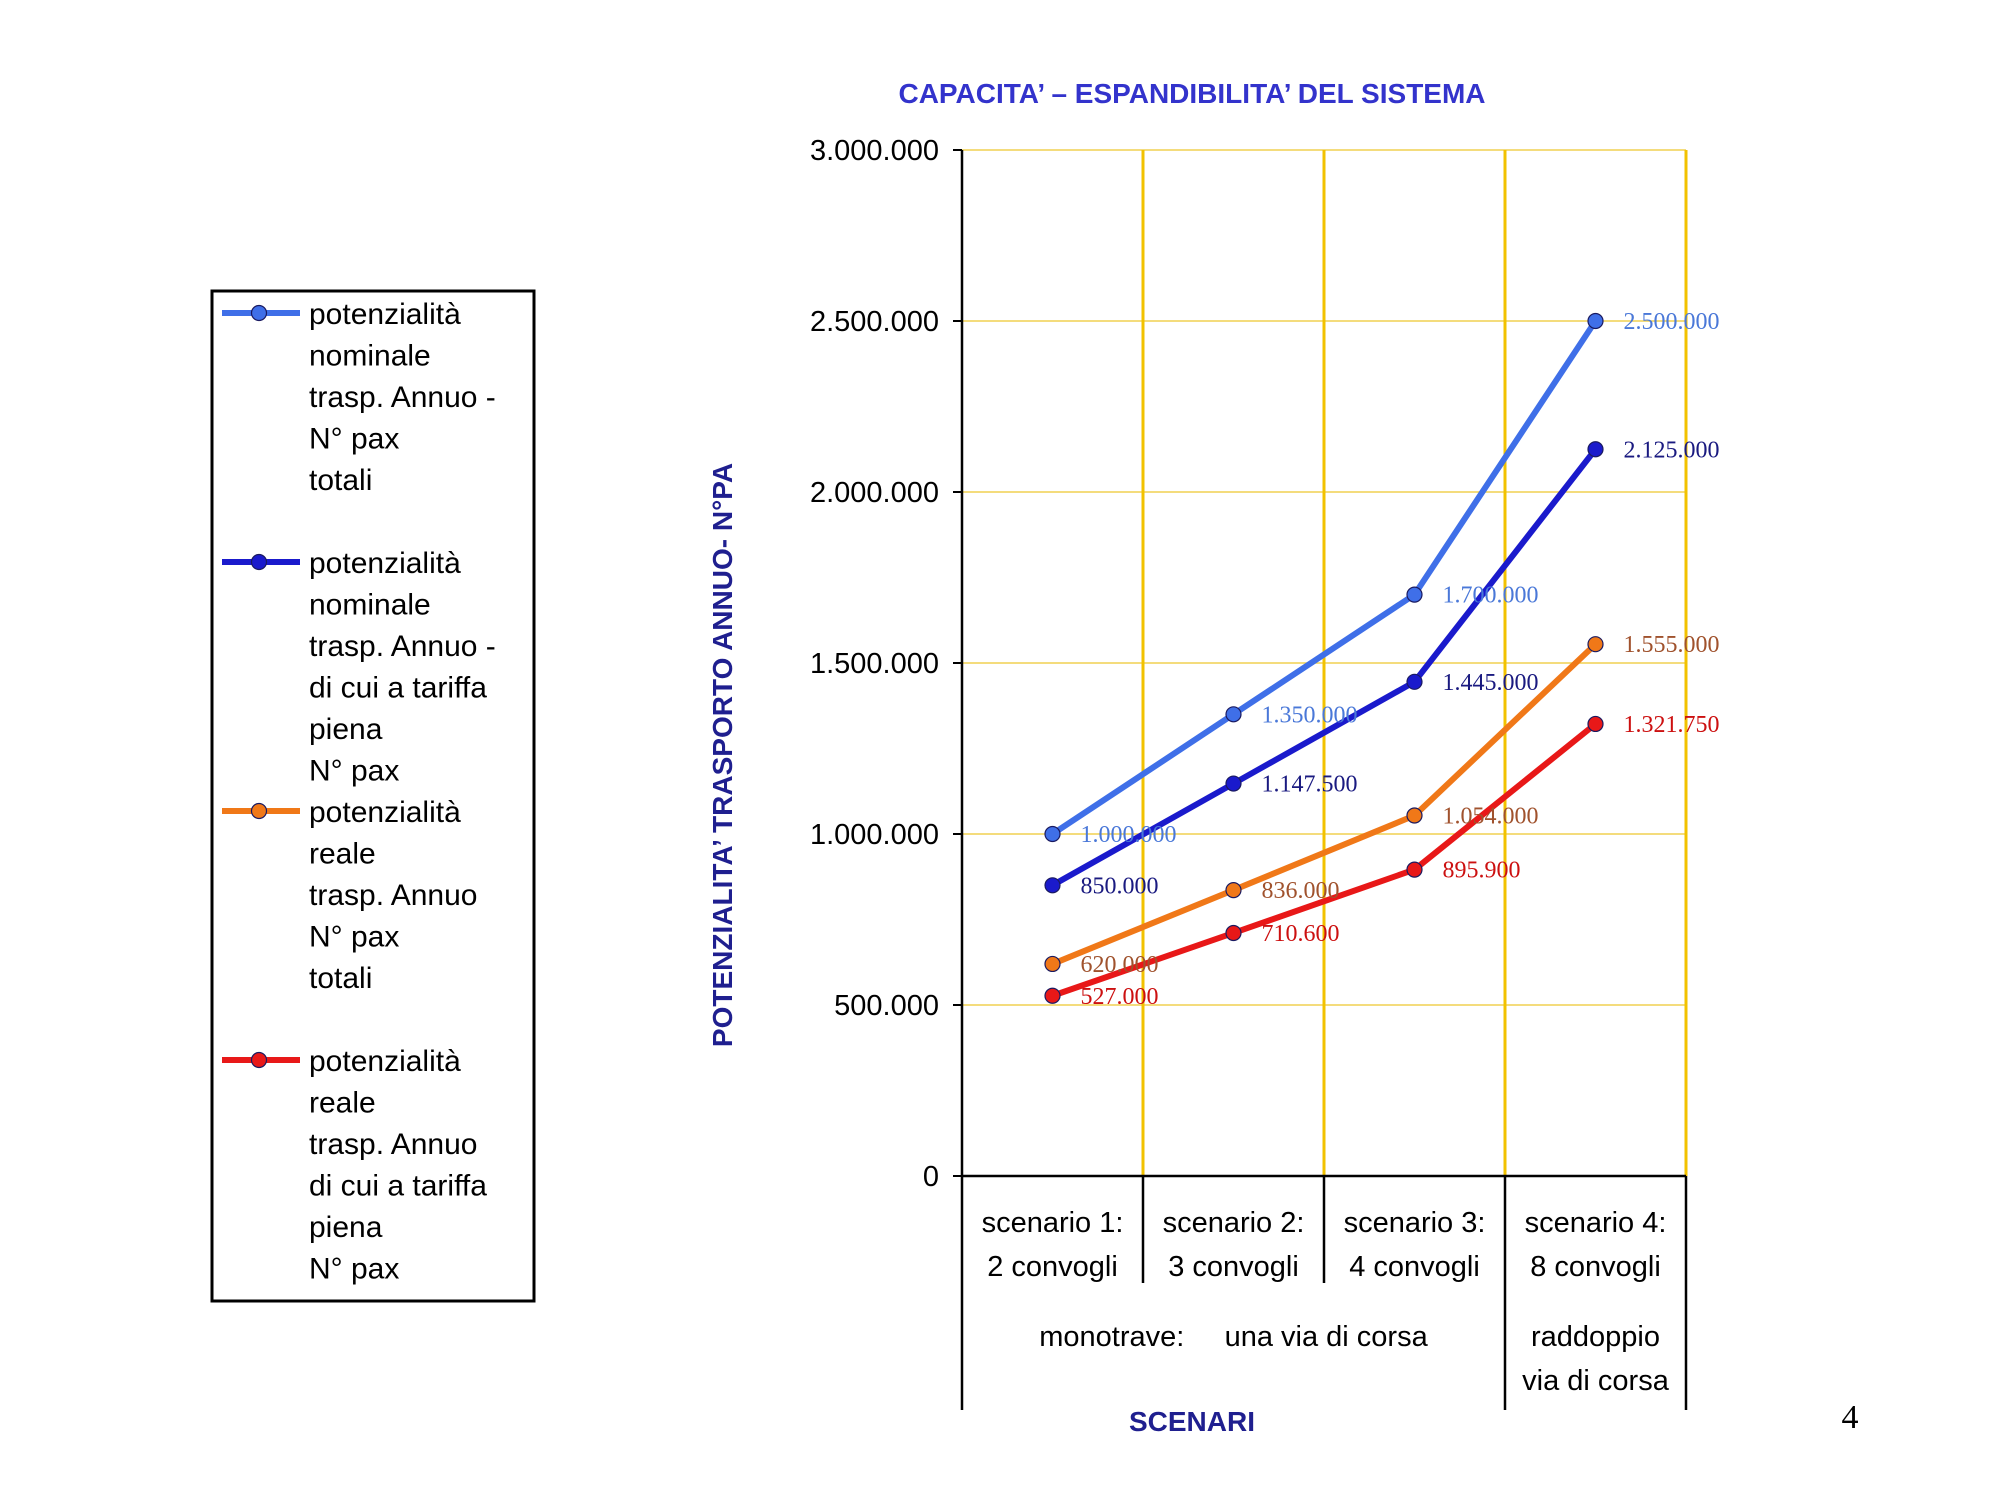 The height and width of the screenshot is (1498, 1995). What do you see at coordinates (1672, 322) in the screenshot?
I see `data-label: 2.500.000` at bounding box center [1672, 322].